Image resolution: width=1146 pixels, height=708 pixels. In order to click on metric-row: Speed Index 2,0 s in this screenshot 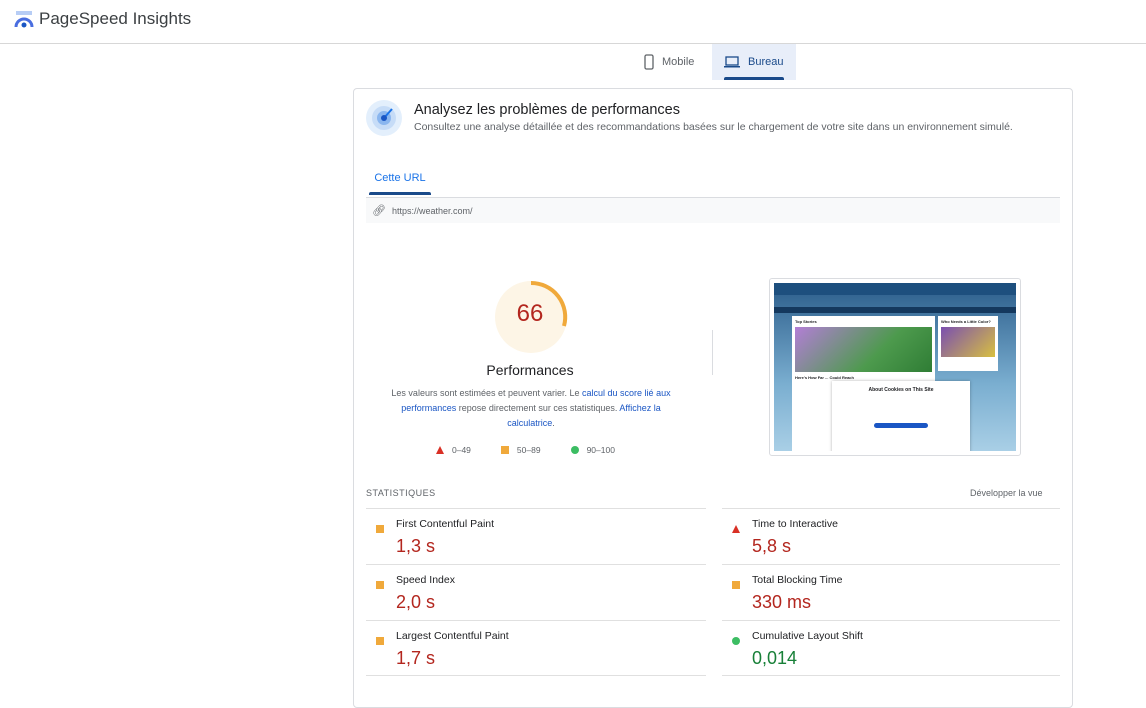, I will do `click(536, 592)`.